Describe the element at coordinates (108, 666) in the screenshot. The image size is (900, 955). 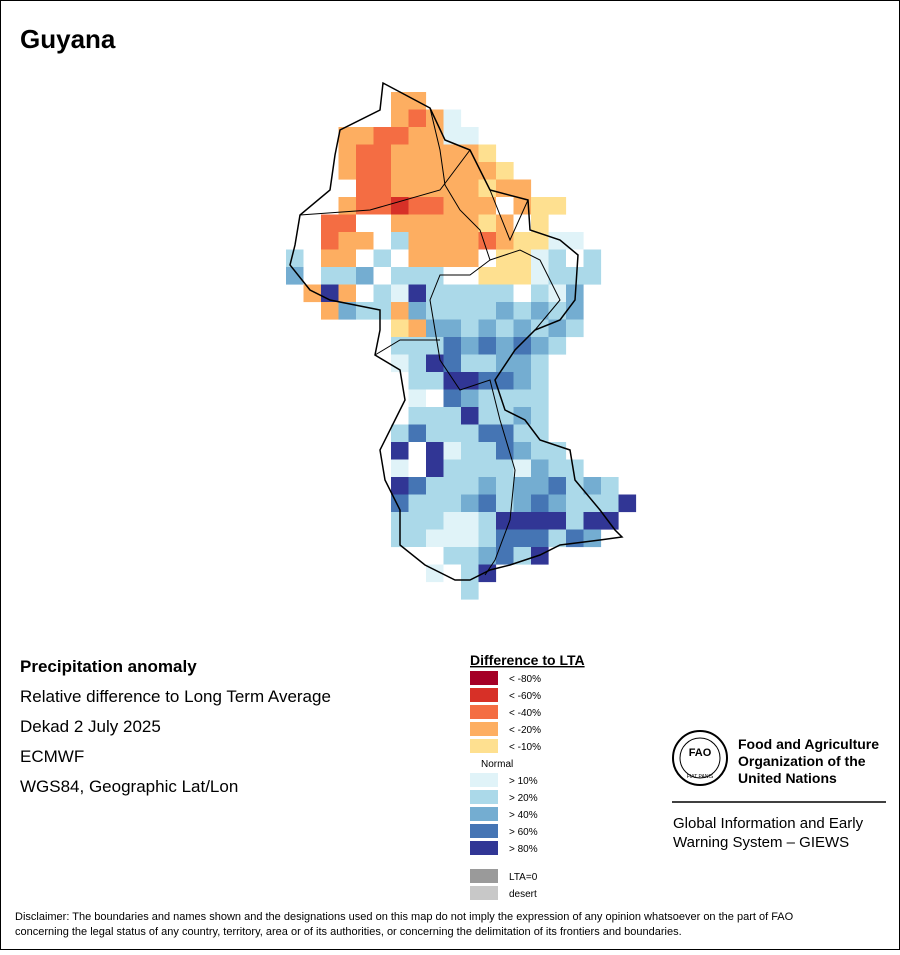
I see `info-heading: Precipitation anomaly` at that location.